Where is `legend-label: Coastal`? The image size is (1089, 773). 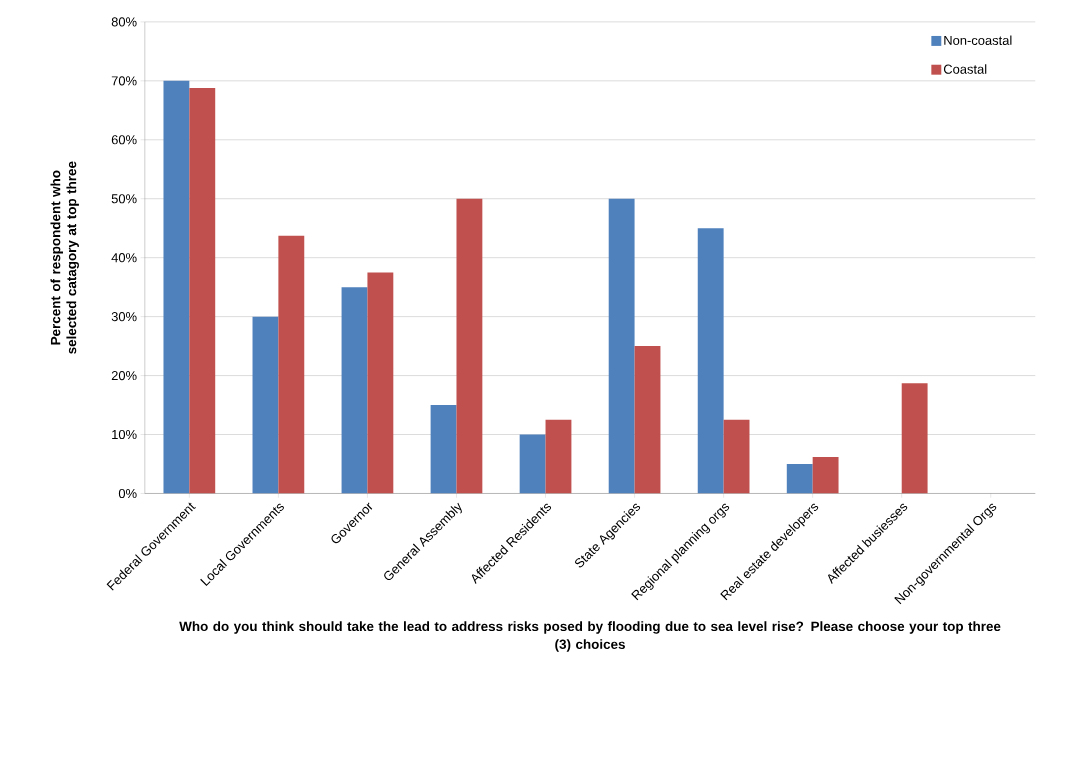
legend-label: Coastal is located at coordinates (965, 69).